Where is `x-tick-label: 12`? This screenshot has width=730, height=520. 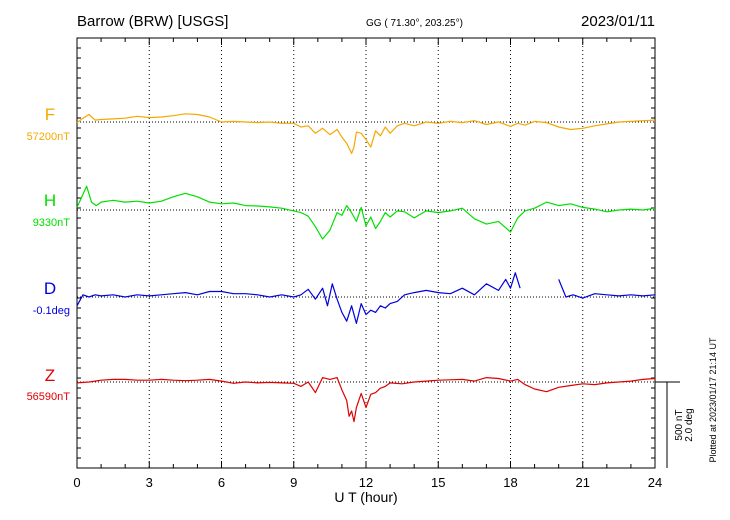
x-tick-label: 12 is located at coordinates (366, 482).